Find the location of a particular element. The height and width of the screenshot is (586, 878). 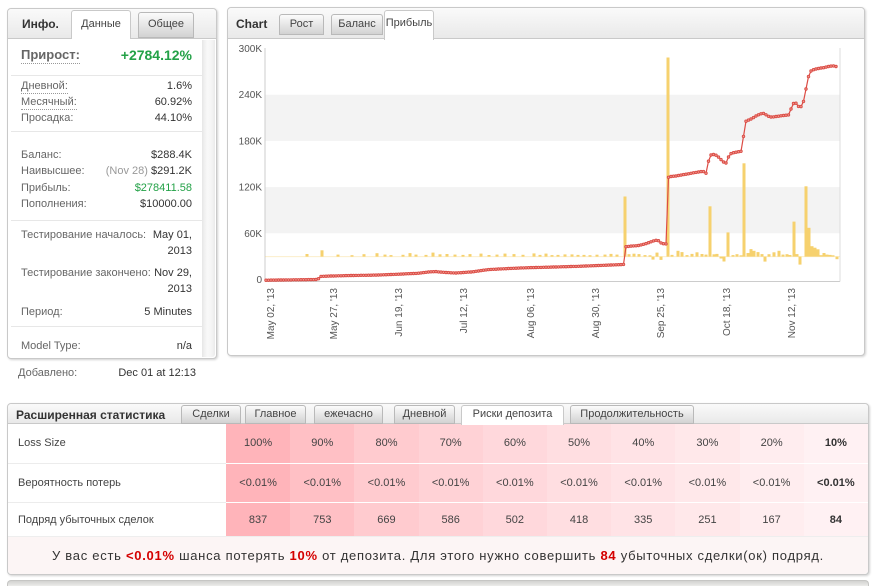

svg-text: 120K is located at coordinates (251, 188).